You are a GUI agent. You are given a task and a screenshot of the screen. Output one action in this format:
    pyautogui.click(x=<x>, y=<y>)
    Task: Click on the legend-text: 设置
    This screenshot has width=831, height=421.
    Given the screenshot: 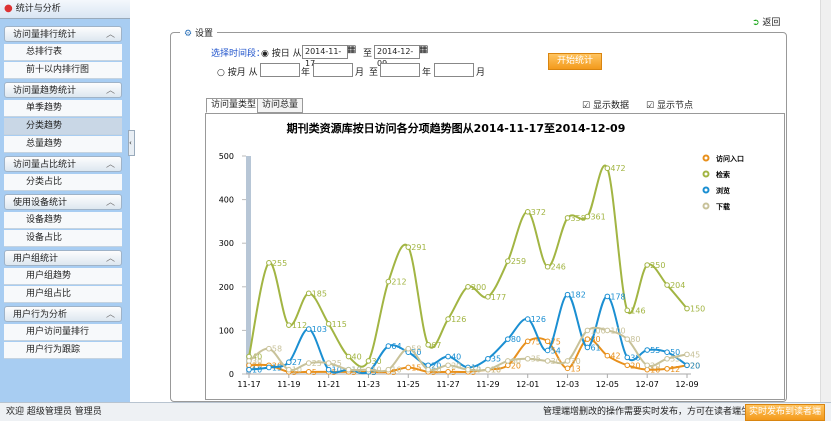 What is the action you would take?
    pyautogui.click(x=203, y=34)
    